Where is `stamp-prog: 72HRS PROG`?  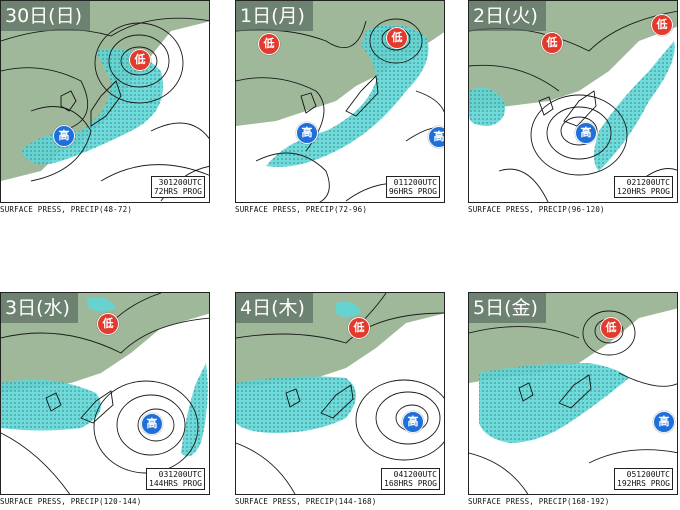
stamp-prog: 72HRS PROG is located at coordinates (177, 191).